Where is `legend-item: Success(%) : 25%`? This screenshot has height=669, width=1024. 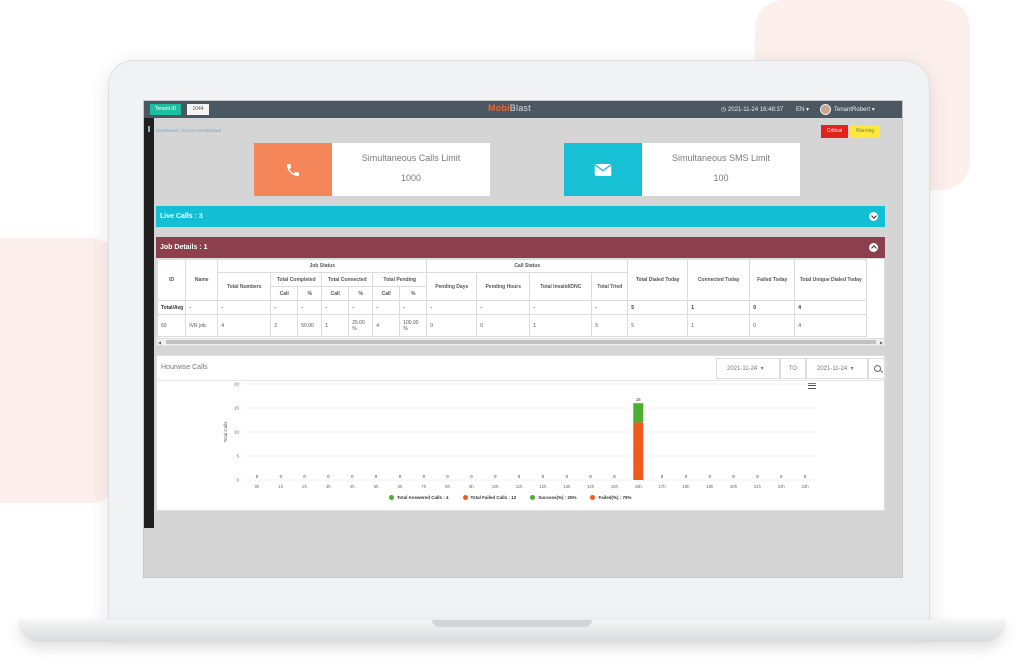 legend-item: Success(%) : 25% is located at coordinates (553, 497).